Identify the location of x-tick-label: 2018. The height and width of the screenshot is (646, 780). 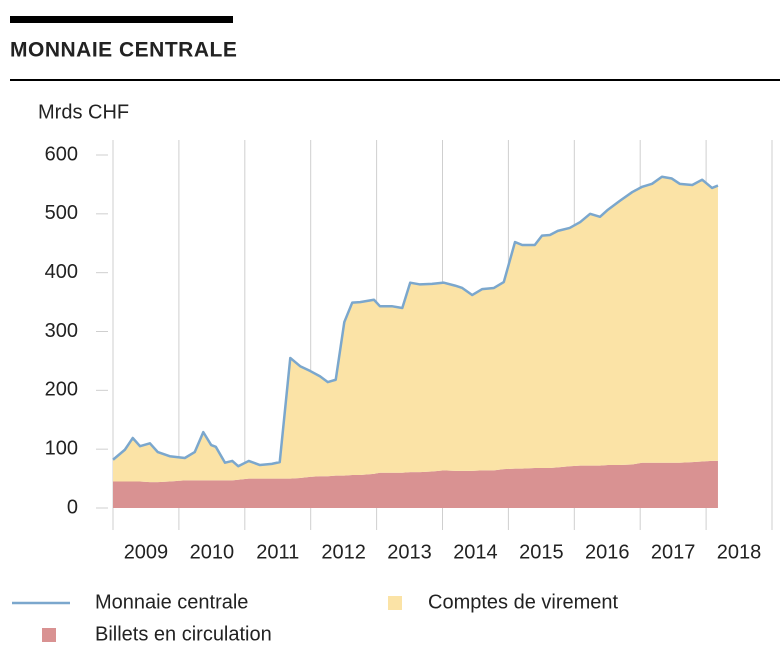
(739, 552).